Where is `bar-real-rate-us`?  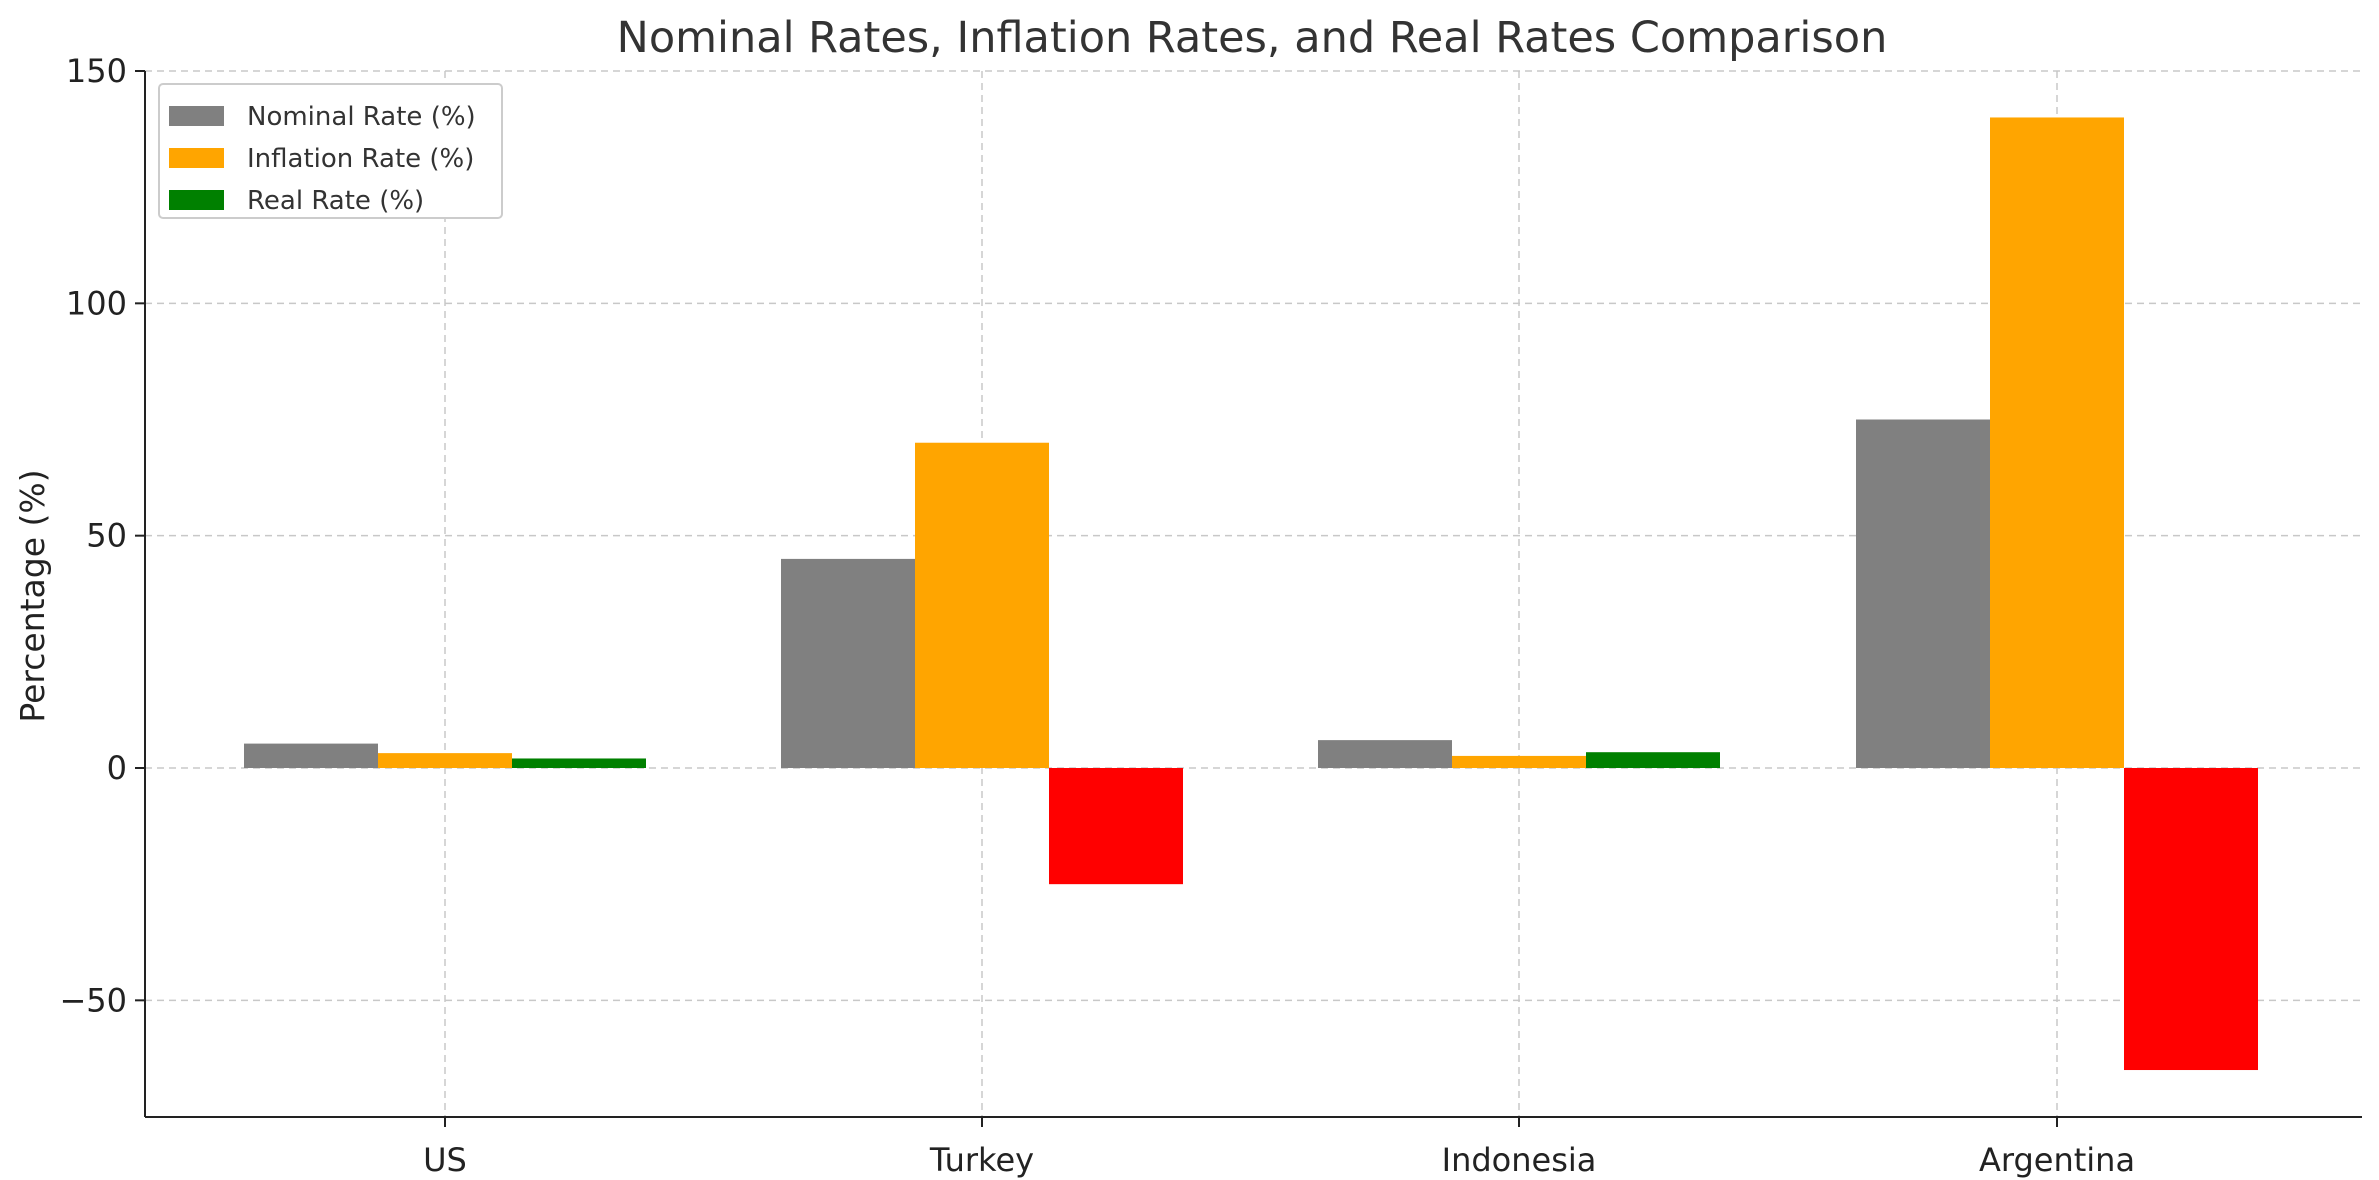
bar-real-rate-us is located at coordinates (579, 763).